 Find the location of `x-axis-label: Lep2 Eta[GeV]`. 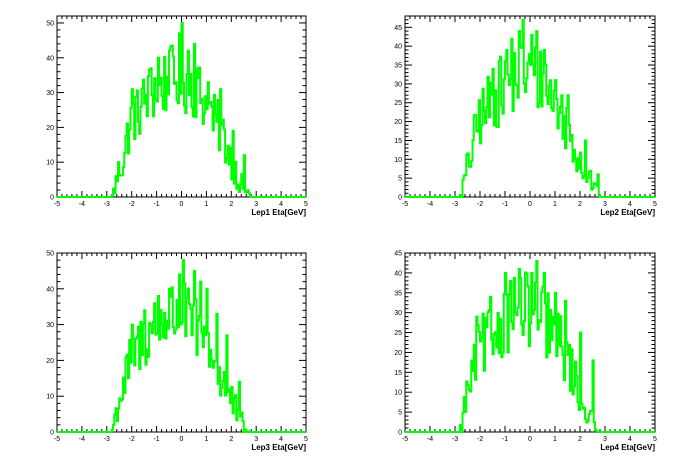

x-axis-label: Lep2 Eta[GeV] is located at coordinates (627, 212).